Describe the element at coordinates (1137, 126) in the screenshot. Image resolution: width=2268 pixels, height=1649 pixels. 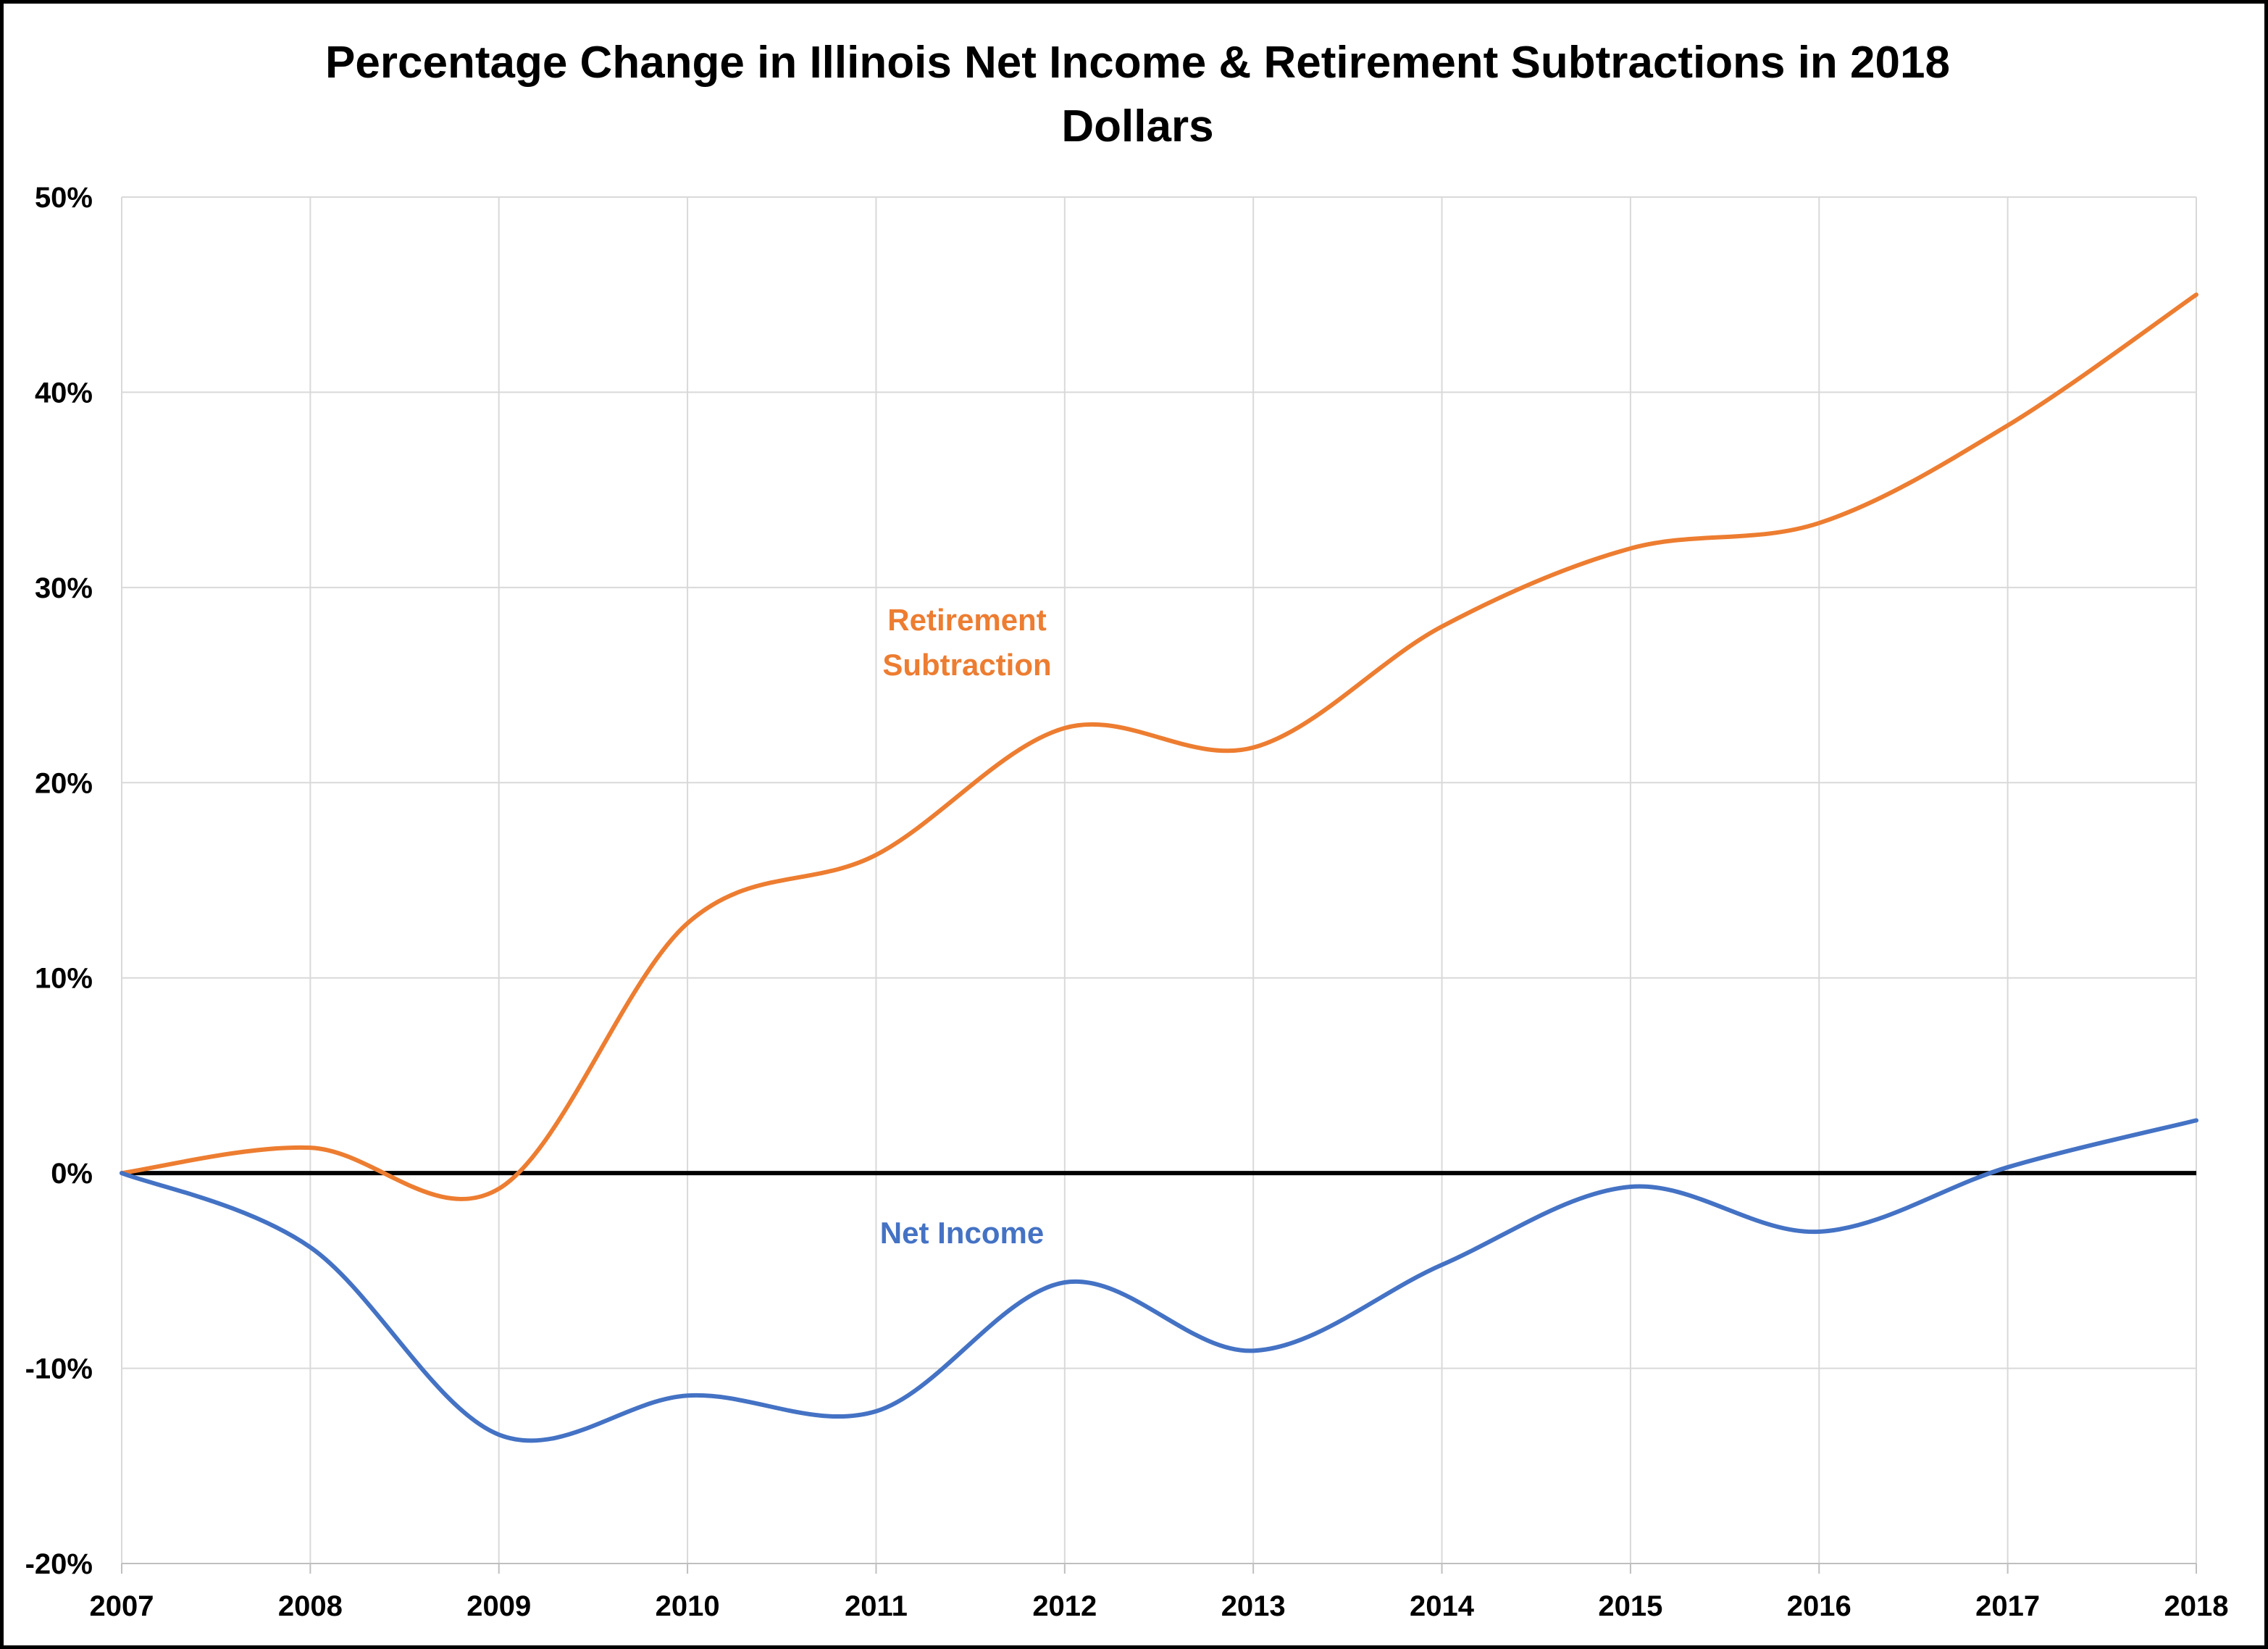
I see `chart-title-line-2: Dollars` at that location.